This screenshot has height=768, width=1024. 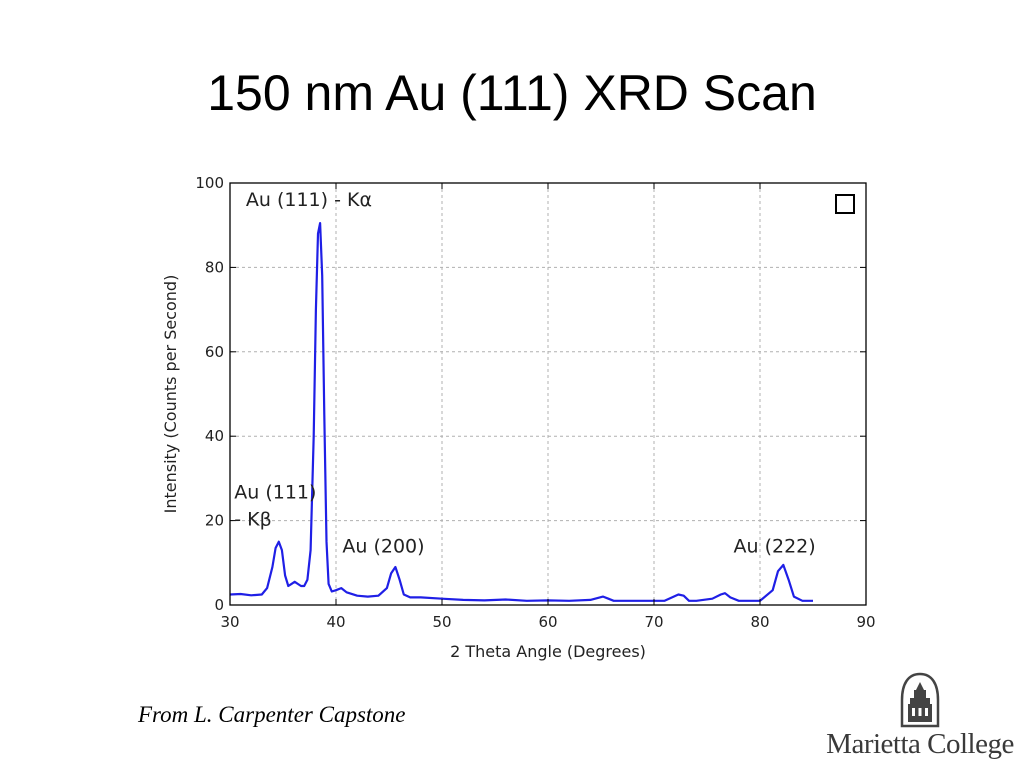 What do you see at coordinates (170, 394) in the screenshot?
I see `y-axis-title: Intensity (Counts per Second)` at bounding box center [170, 394].